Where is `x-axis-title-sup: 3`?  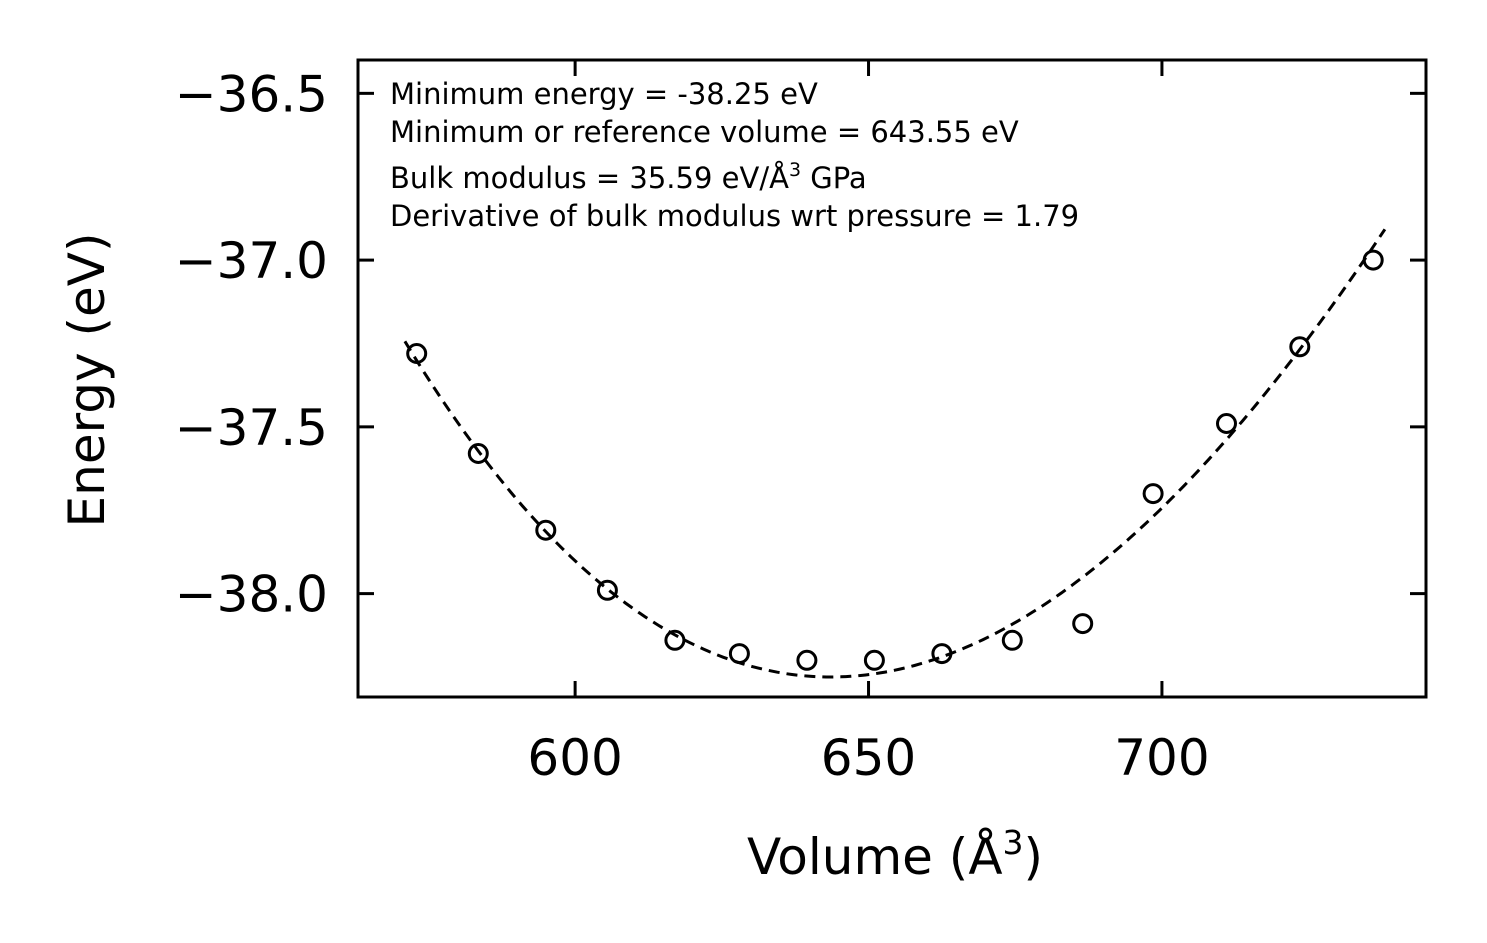 x-axis-title-sup: 3 is located at coordinates (1013, 842).